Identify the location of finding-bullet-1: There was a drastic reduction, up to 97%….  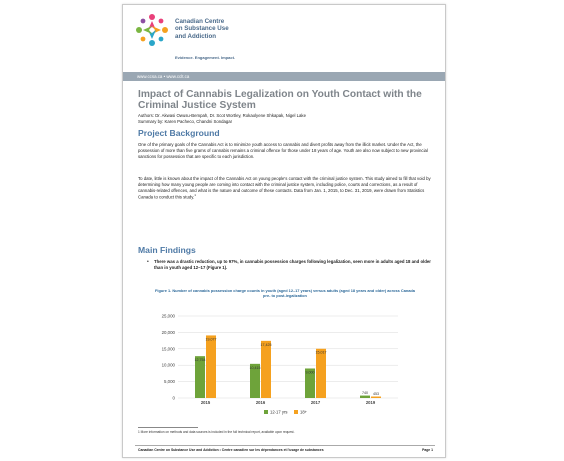
(292, 264).